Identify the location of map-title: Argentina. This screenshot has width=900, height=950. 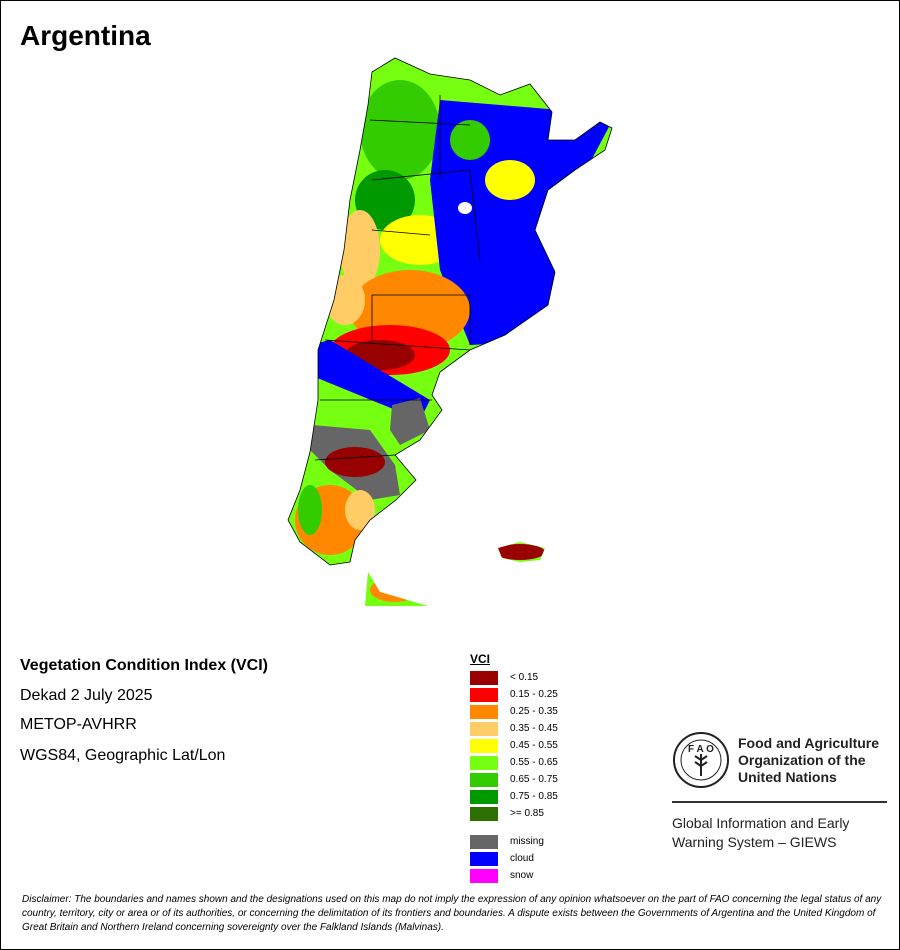
(85, 35).